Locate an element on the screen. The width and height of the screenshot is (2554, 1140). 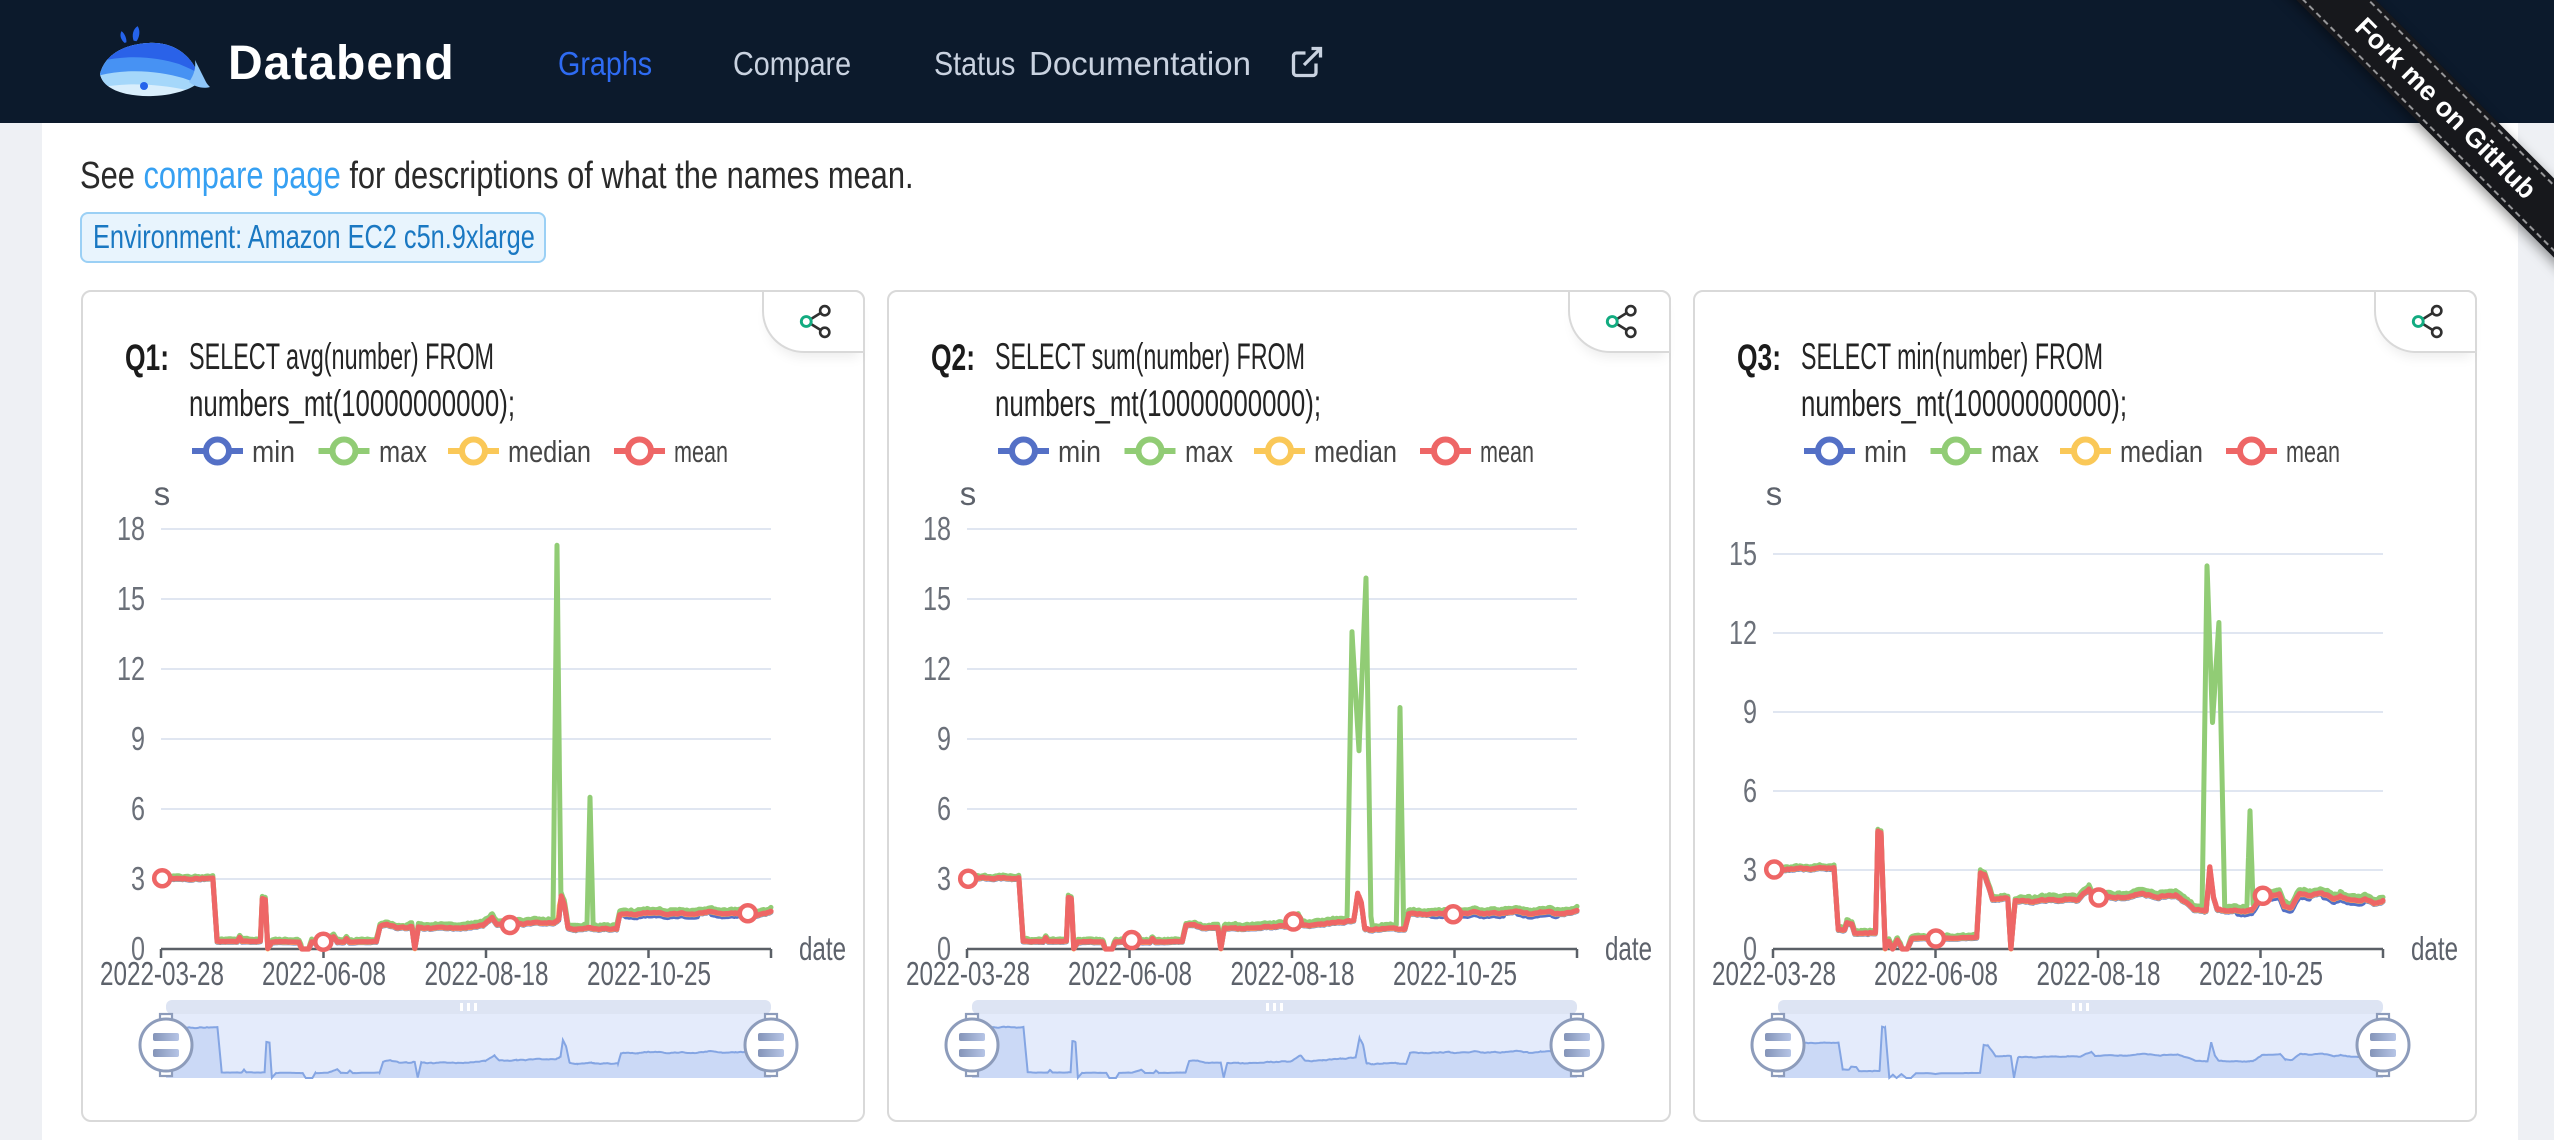
svg-text: Q1: is located at coordinates (147, 357).